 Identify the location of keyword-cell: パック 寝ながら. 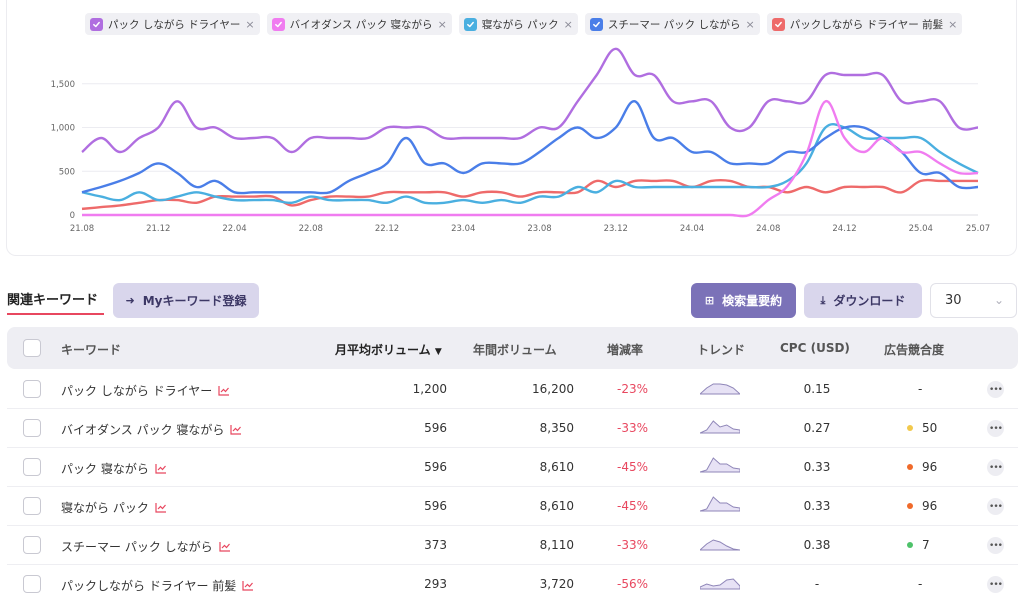
(114, 468).